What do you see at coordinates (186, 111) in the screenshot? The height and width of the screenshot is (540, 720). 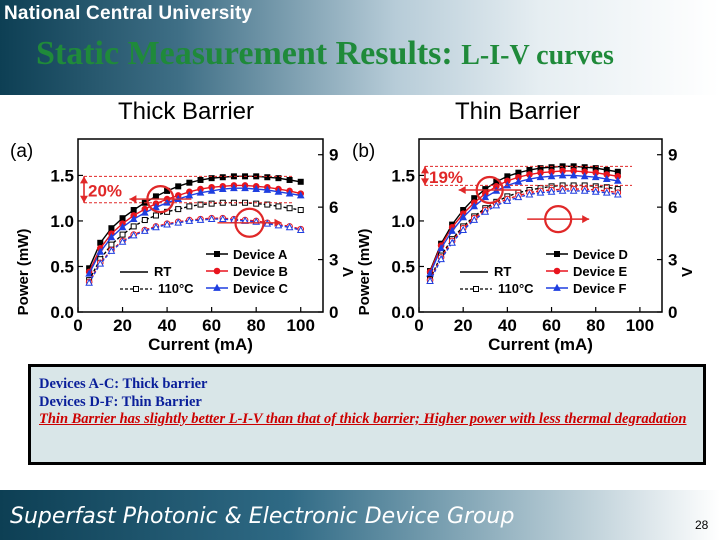 I see `thick-barrier-heading: Thick Barrier` at bounding box center [186, 111].